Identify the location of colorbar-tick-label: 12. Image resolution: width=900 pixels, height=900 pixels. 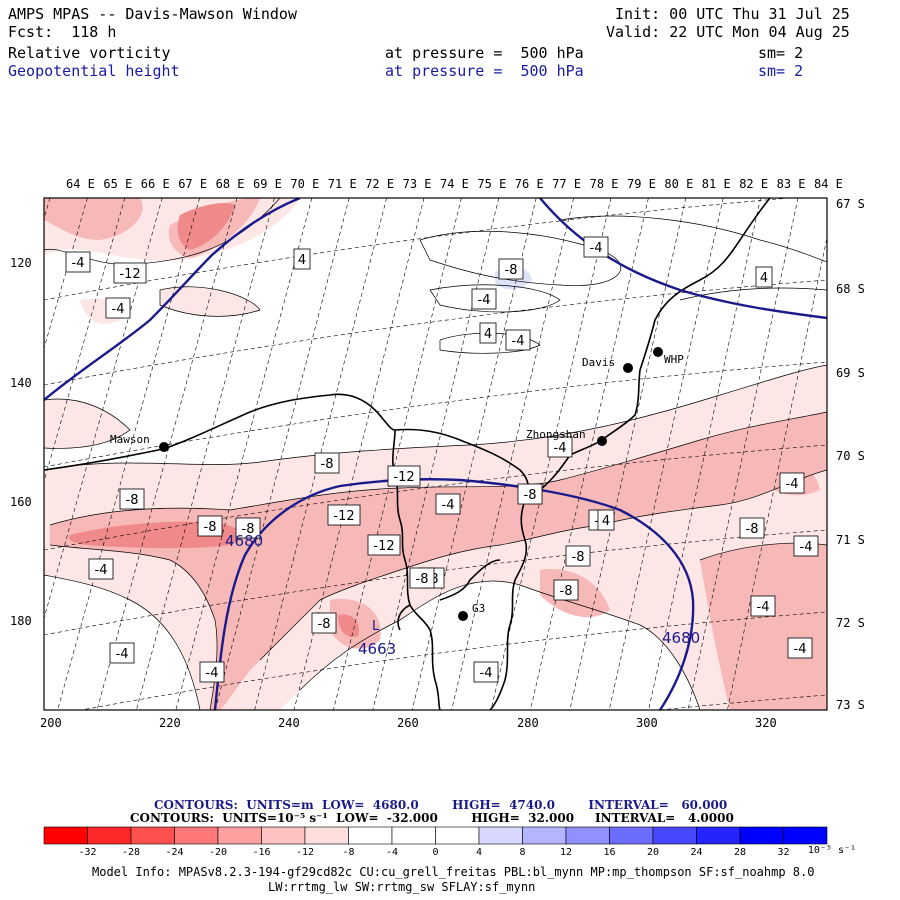
(566, 852).